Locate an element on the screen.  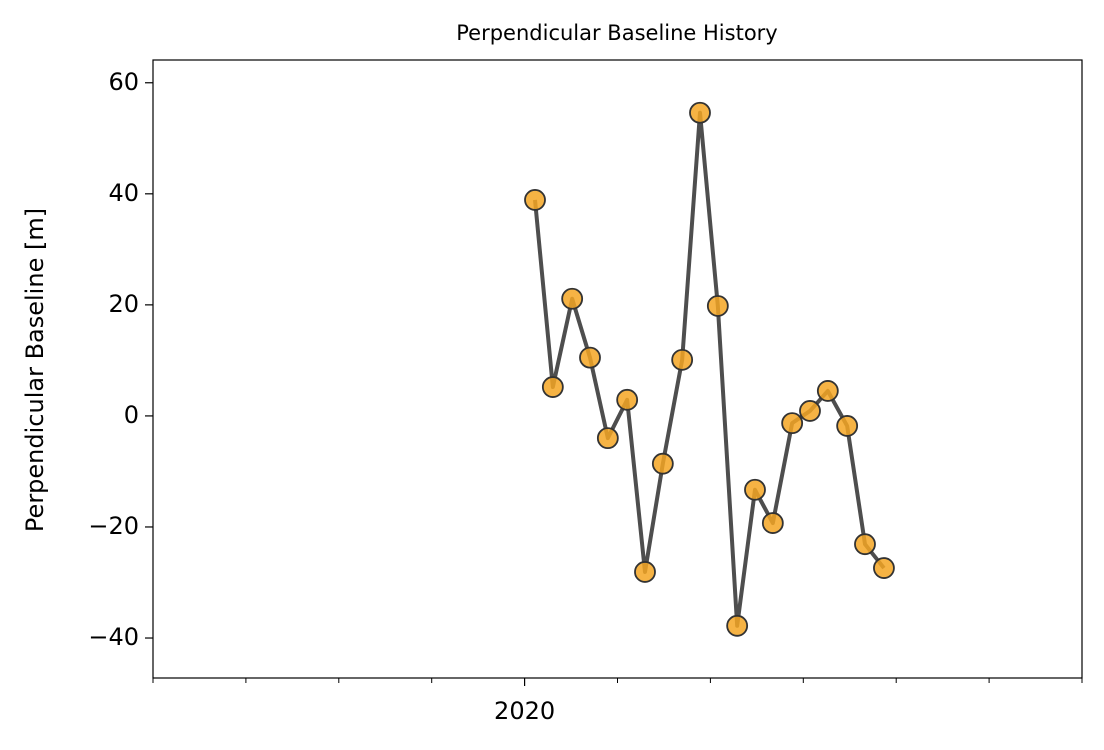
y-tick-label: 40 is located at coordinates (123, 193).